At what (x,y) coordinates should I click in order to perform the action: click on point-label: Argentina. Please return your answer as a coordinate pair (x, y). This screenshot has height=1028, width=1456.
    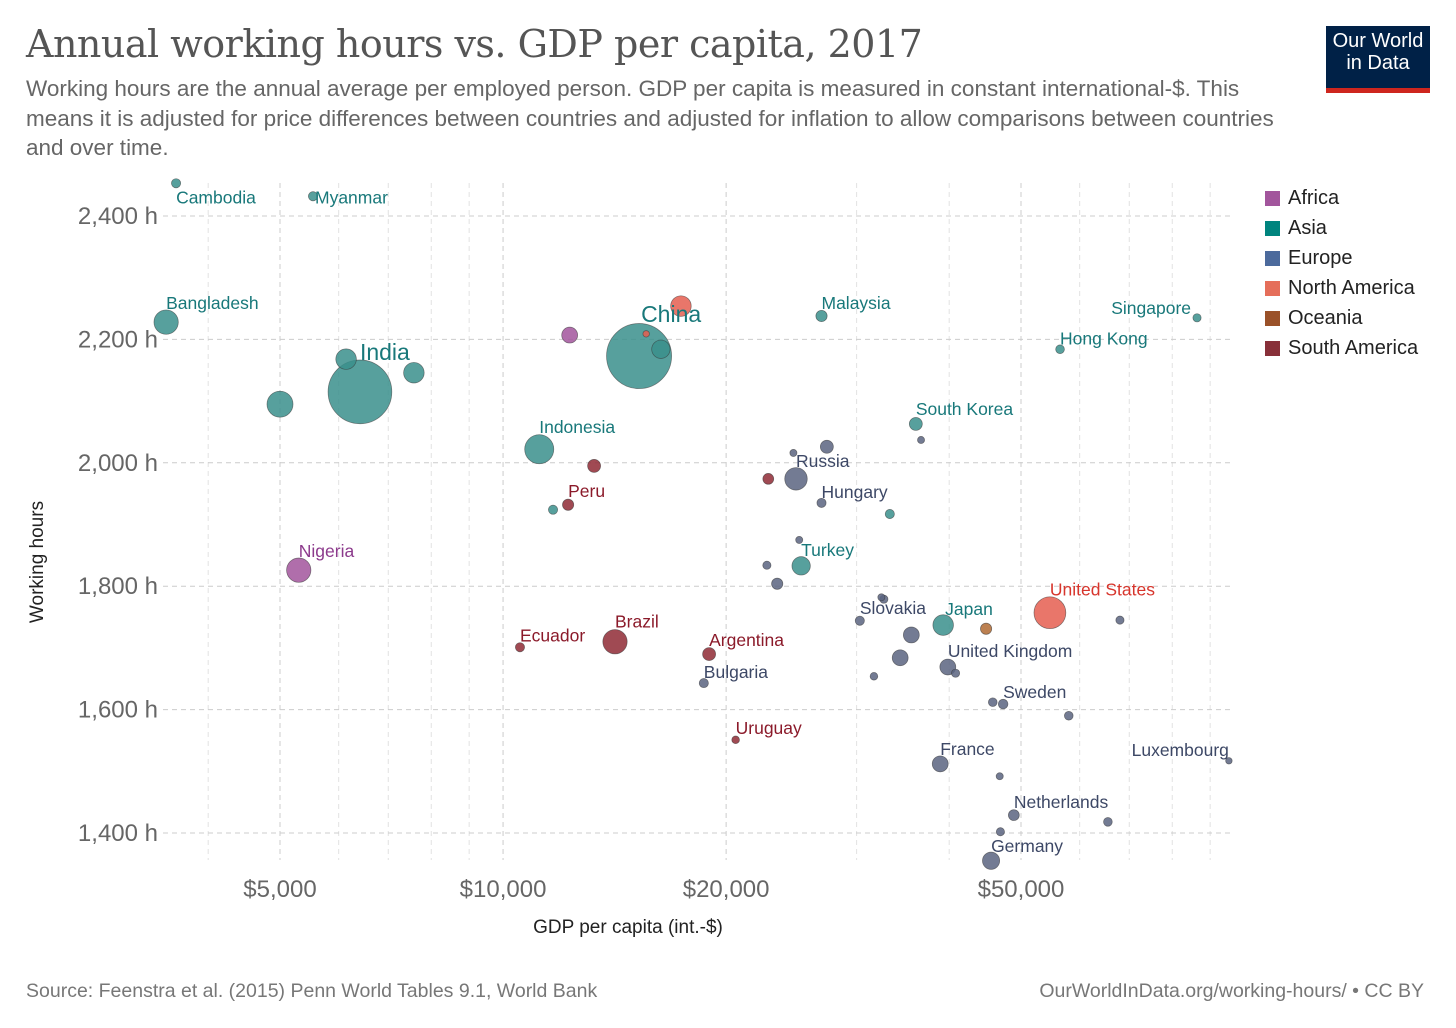
    Looking at the image, I should click on (746, 640).